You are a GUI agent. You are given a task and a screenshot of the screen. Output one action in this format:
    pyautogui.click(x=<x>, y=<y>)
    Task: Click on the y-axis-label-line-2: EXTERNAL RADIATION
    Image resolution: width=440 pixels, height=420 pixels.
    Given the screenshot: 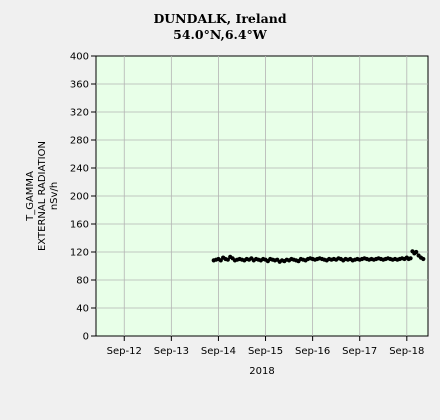 What is the action you would take?
    pyautogui.click(x=42, y=196)
    